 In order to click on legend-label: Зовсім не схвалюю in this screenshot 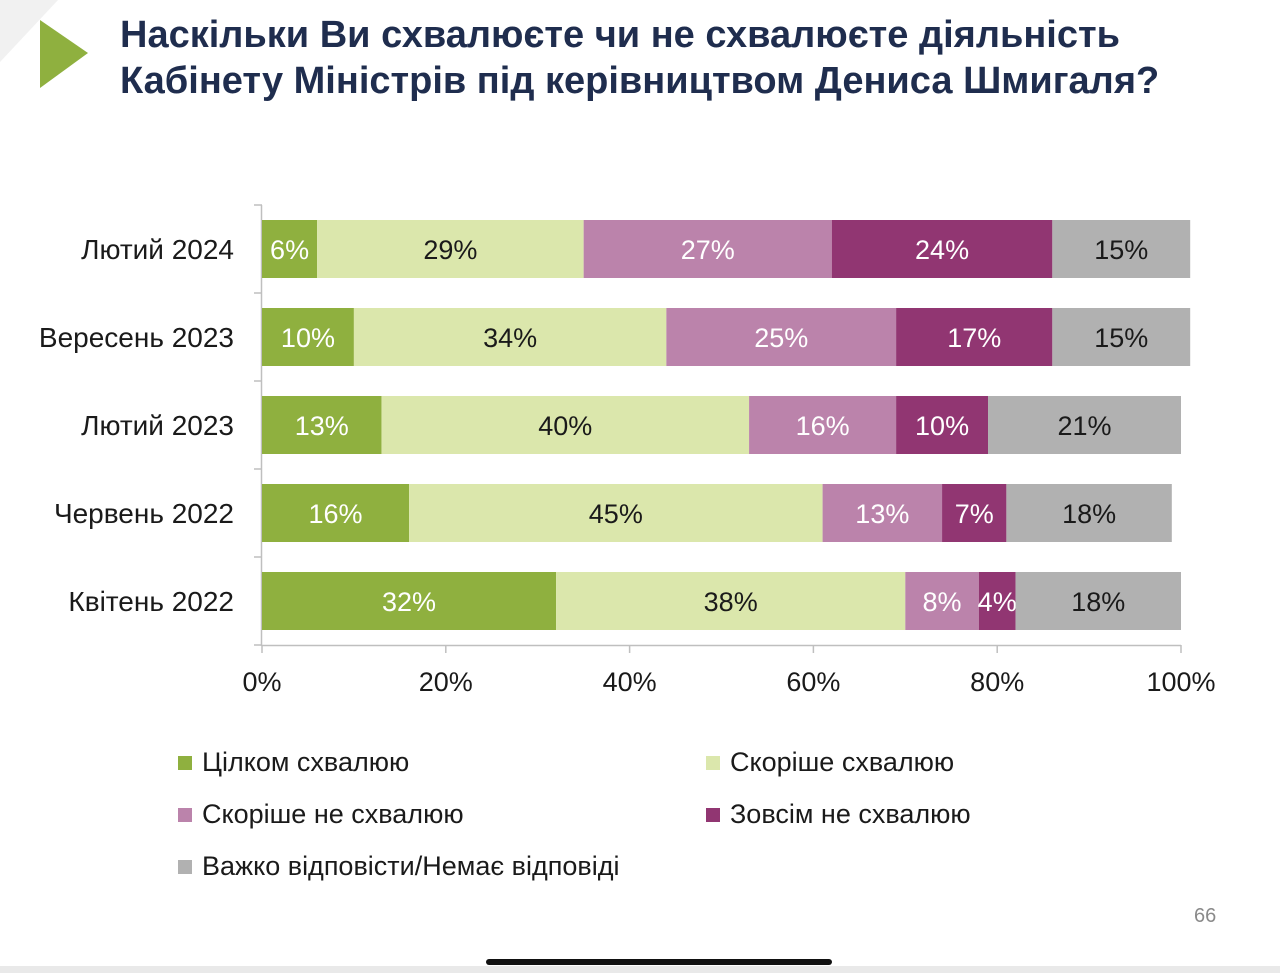, I will do `click(850, 814)`.